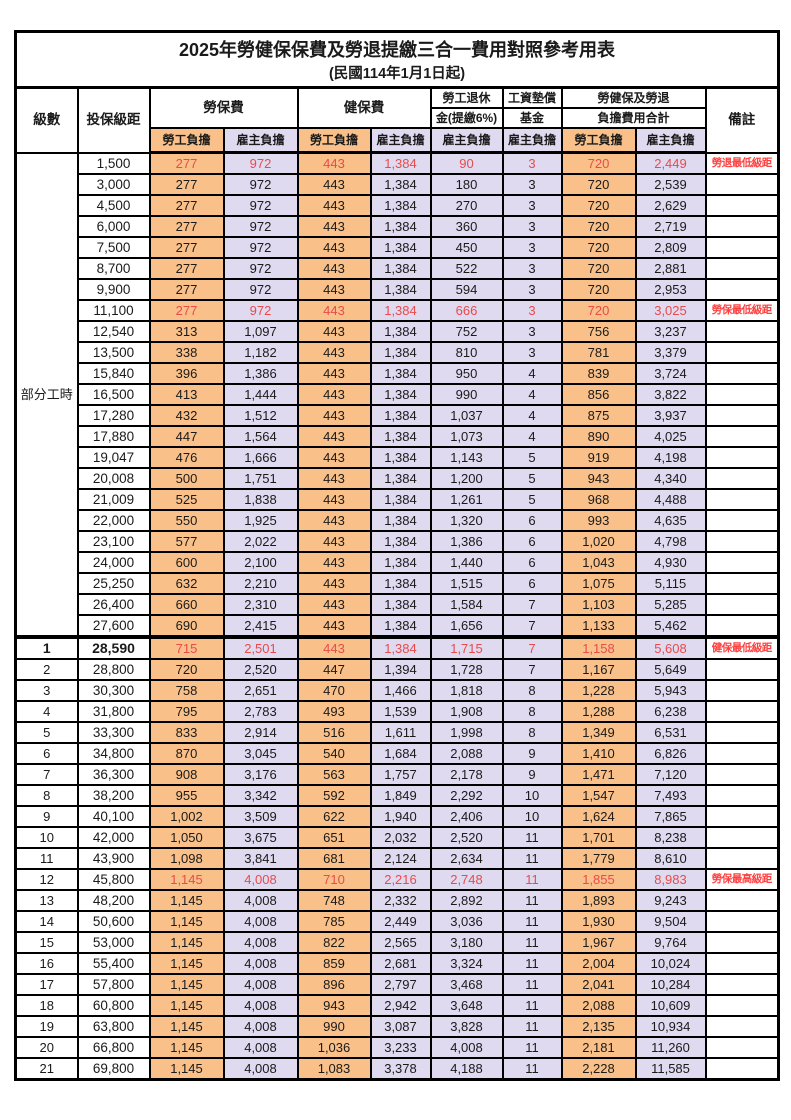 The image size is (791, 1120). What do you see at coordinates (598, 499) in the screenshot?
I see `value-cell: 968` at bounding box center [598, 499].